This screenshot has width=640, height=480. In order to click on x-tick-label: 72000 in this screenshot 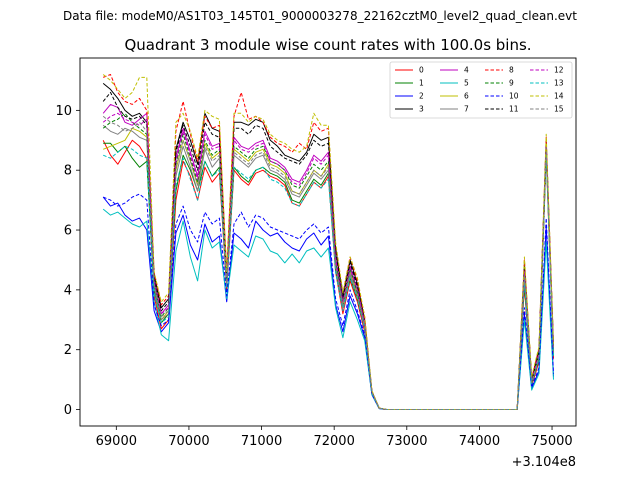, I will do `click(333, 441)`.